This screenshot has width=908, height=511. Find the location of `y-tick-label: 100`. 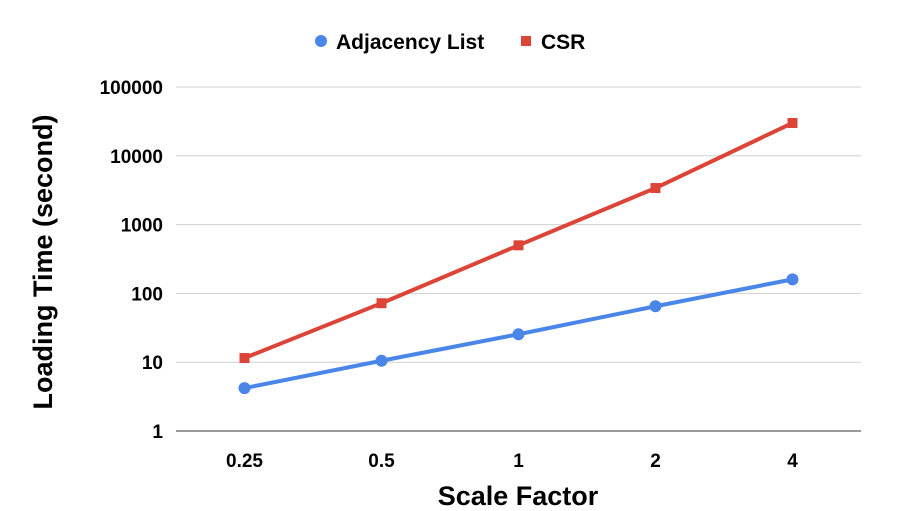

y-tick-label: 100 is located at coordinates (147, 294).